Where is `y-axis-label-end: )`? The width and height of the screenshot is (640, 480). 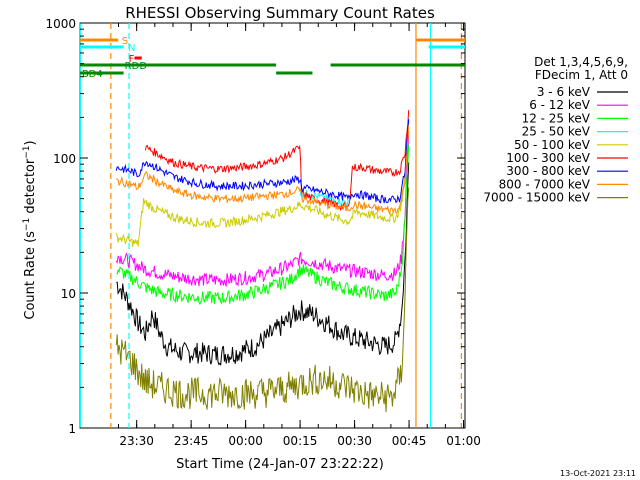
y-axis-label-end: ) is located at coordinates (30, 142).